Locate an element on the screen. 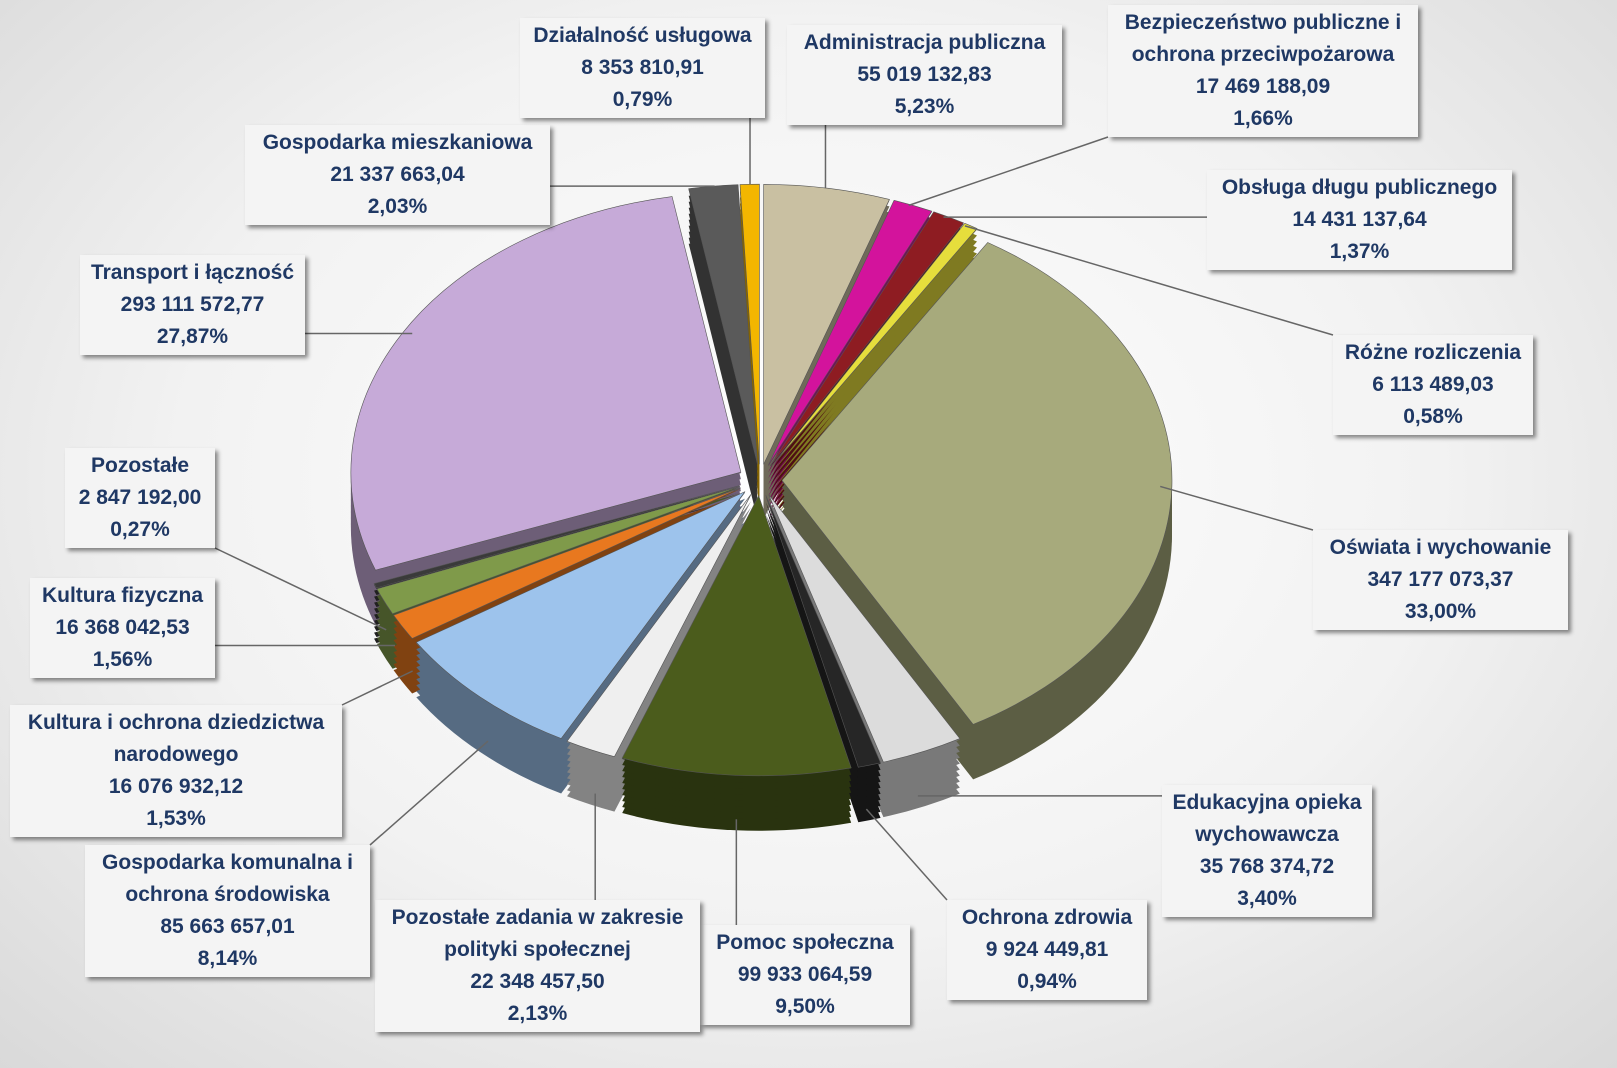  value-label: 16 076 932,12 is located at coordinates (176, 786).